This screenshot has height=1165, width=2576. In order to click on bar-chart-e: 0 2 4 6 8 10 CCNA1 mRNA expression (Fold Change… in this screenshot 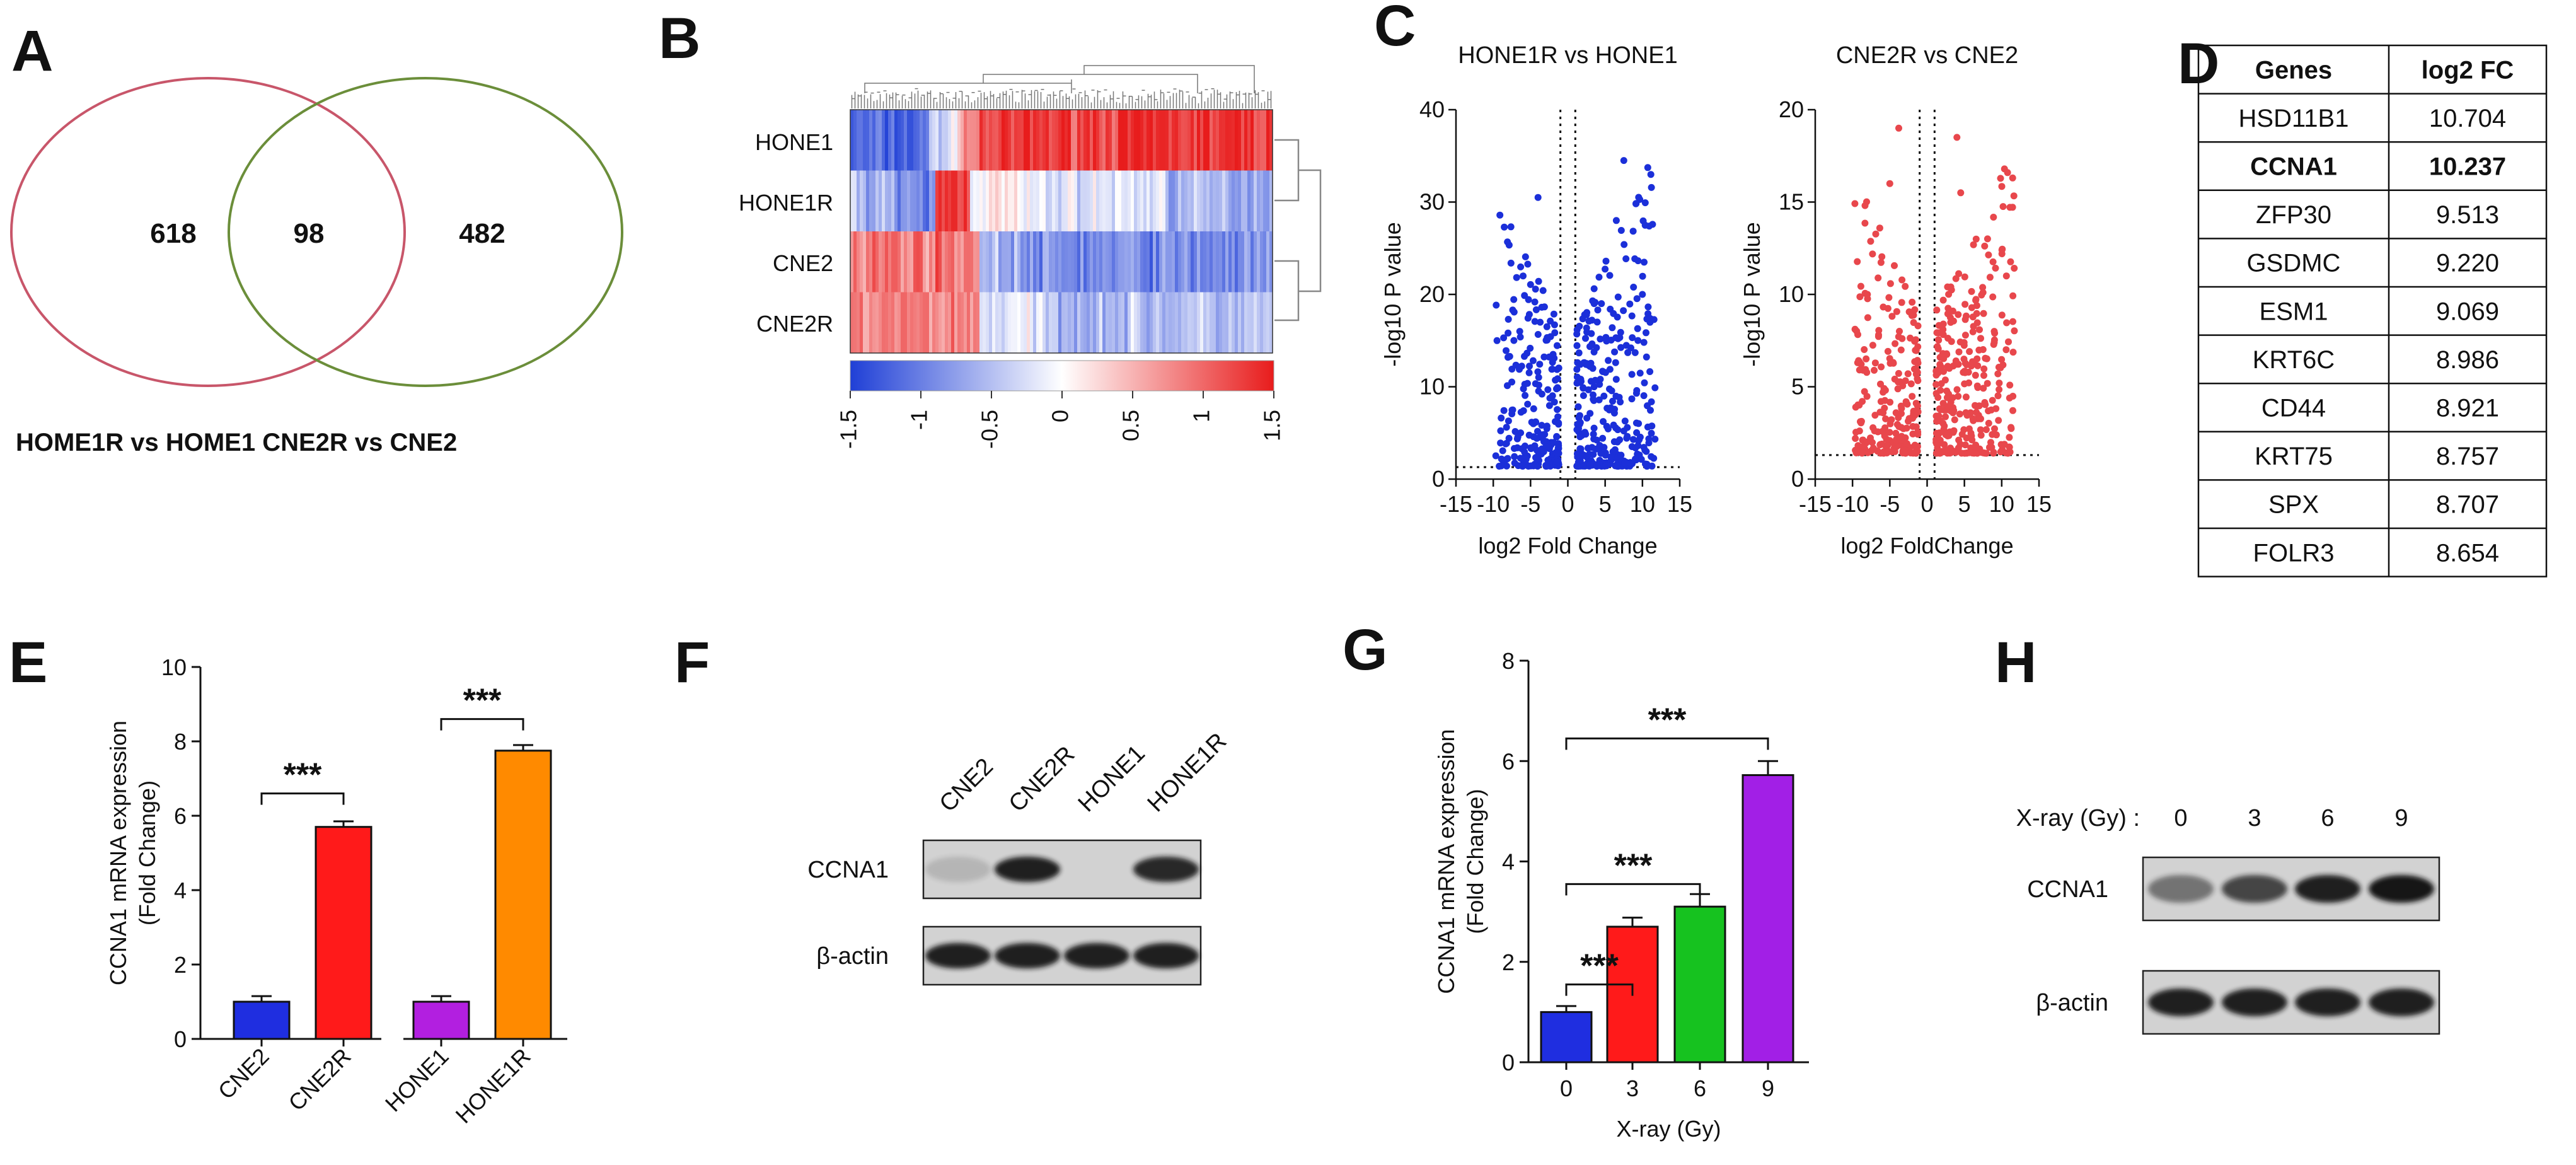, I will do `click(336, 891)`.